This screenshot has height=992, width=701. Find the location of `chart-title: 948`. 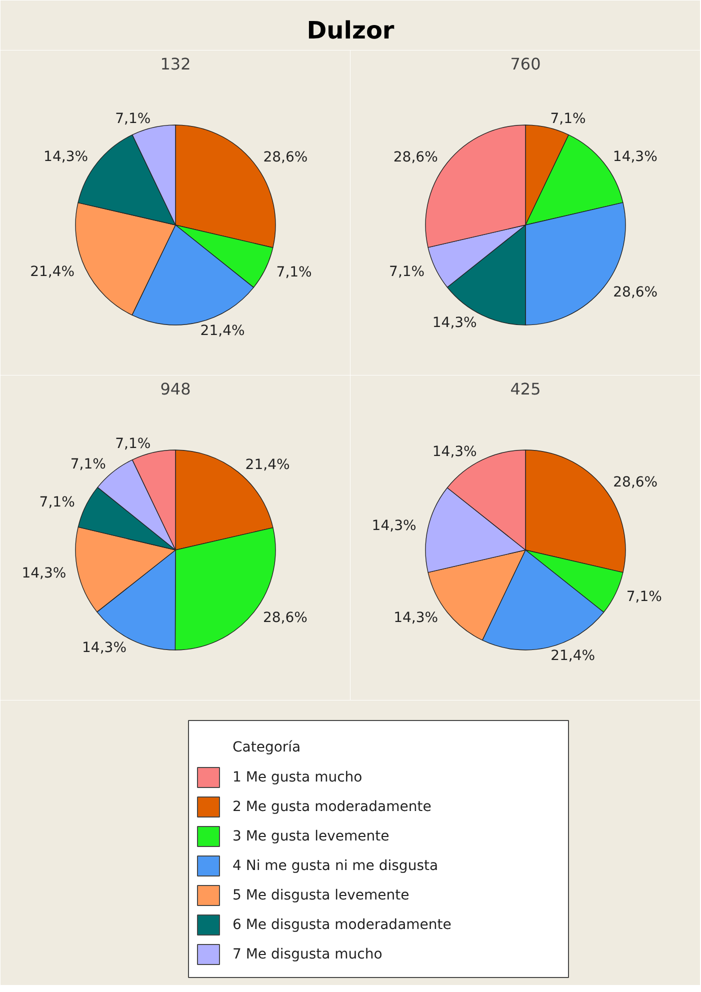

chart-title: 948 is located at coordinates (175, 389).